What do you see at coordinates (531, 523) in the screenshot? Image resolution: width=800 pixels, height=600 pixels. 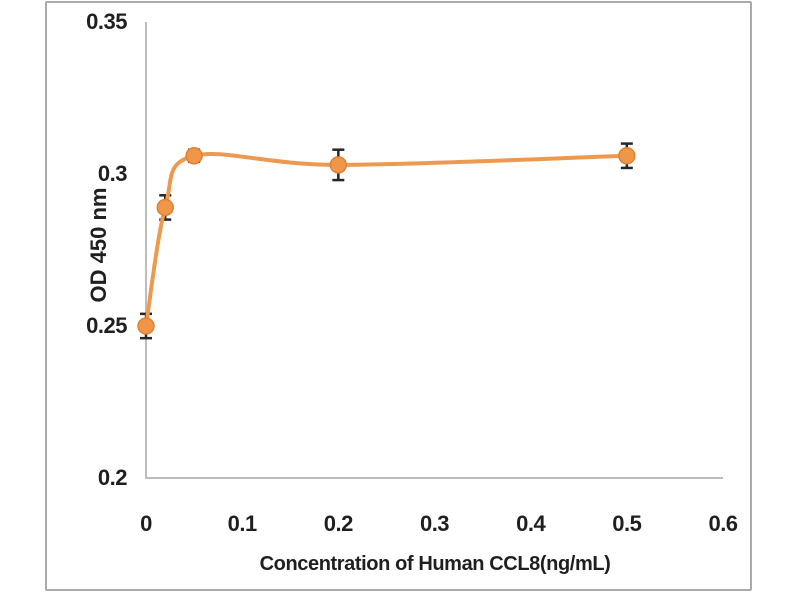 I see `x-tick-label: 0.4` at bounding box center [531, 523].